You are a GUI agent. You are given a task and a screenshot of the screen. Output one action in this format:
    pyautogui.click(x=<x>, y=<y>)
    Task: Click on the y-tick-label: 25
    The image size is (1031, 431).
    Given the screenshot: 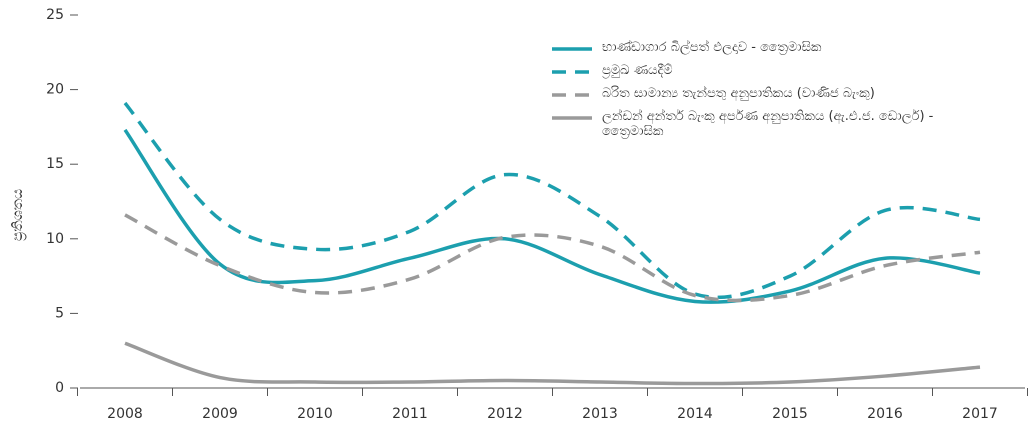 What is the action you would take?
    pyautogui.click(x=55, y=15)
    